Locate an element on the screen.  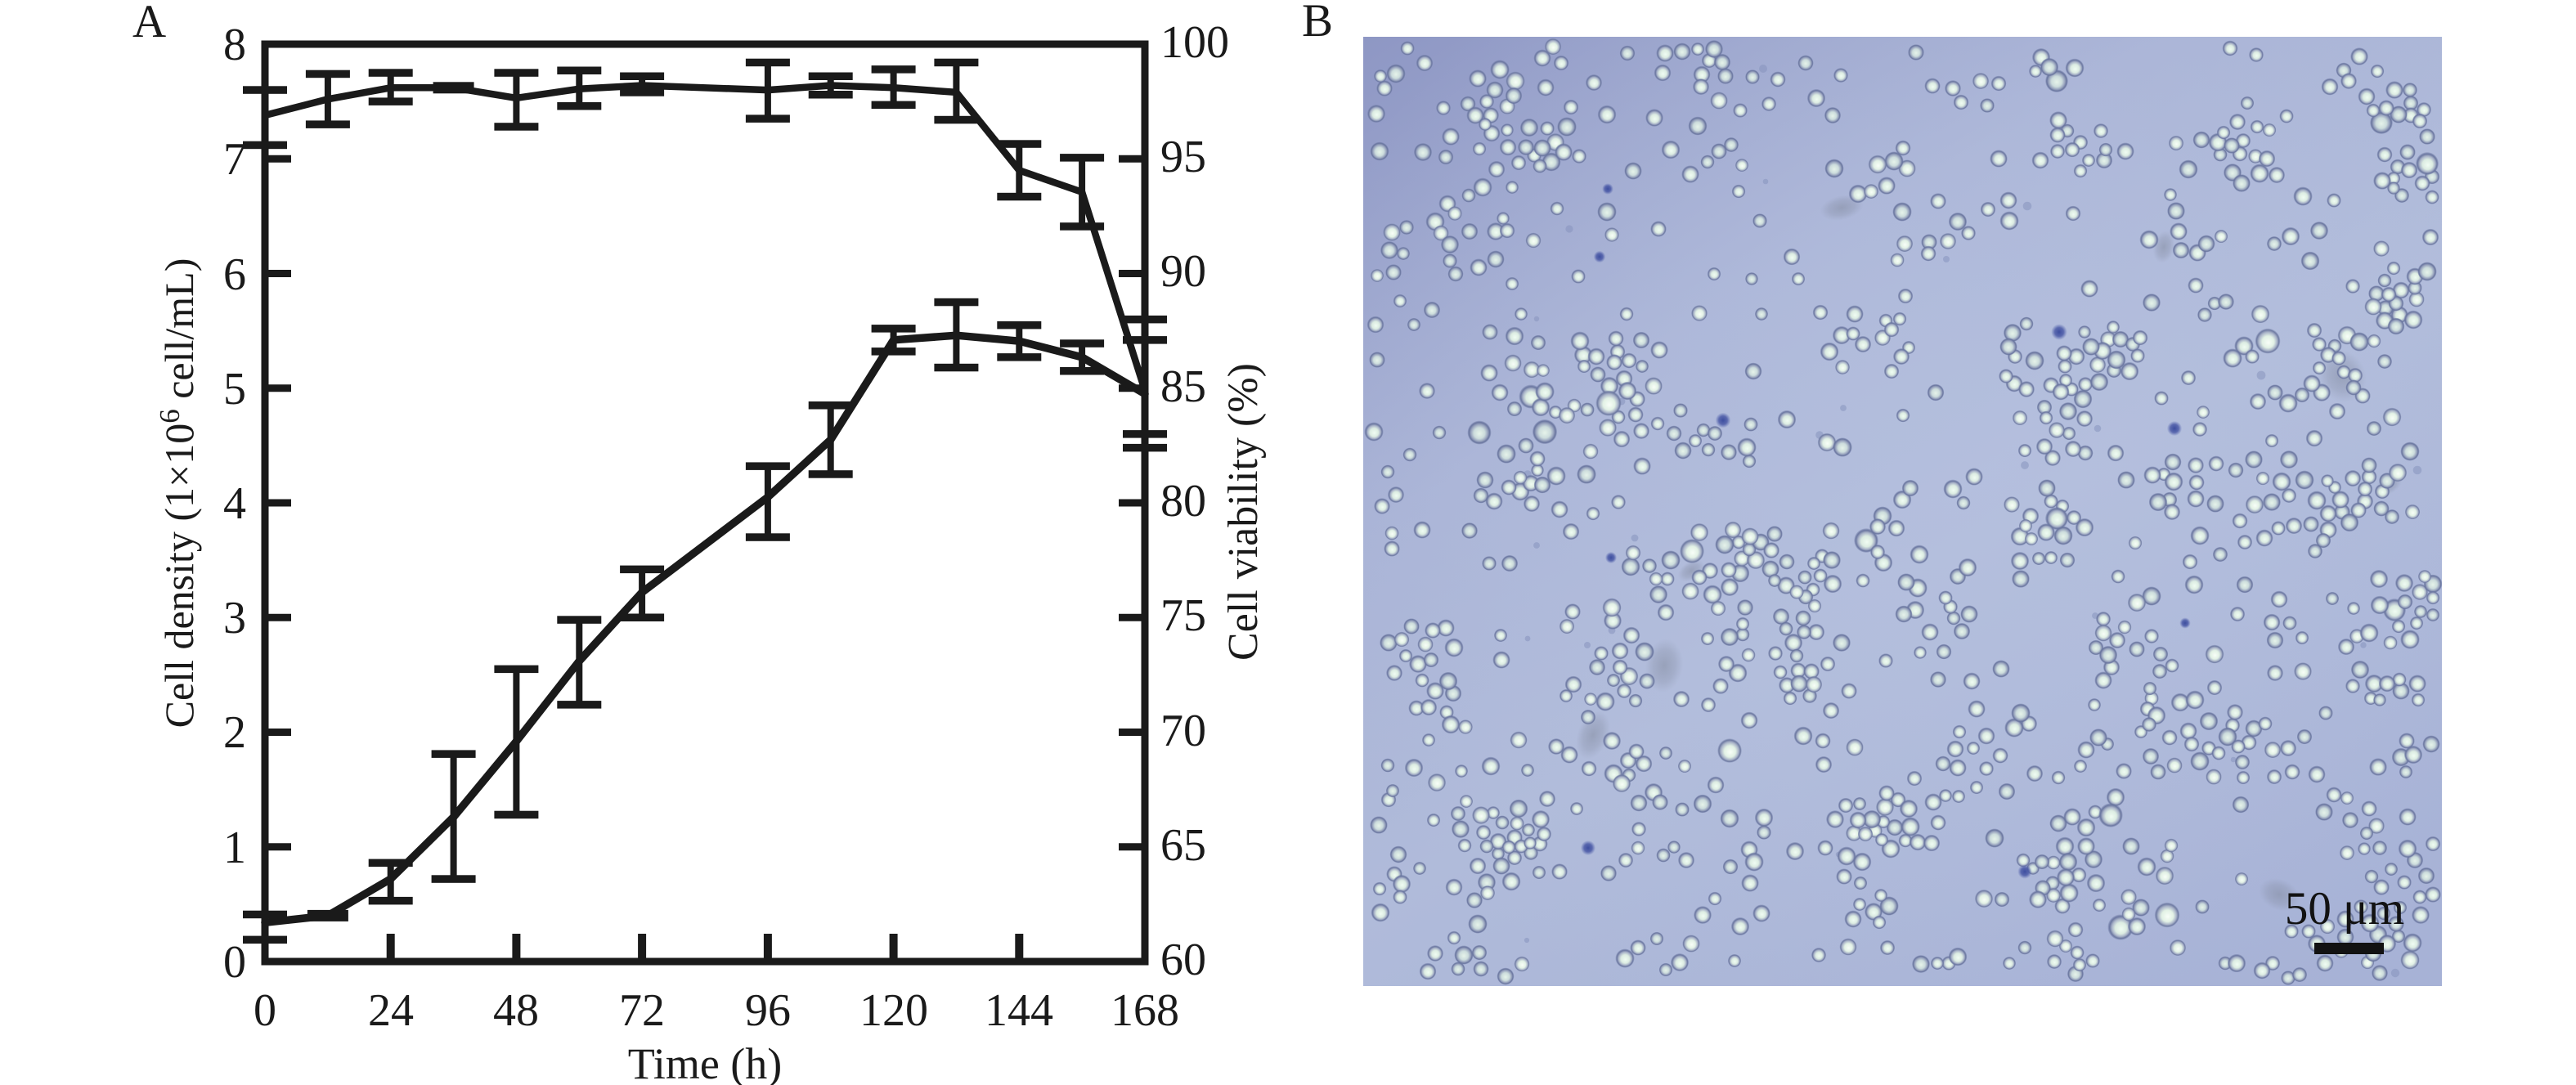
svg-text: 168 is located at coordinates (1145, 1010).